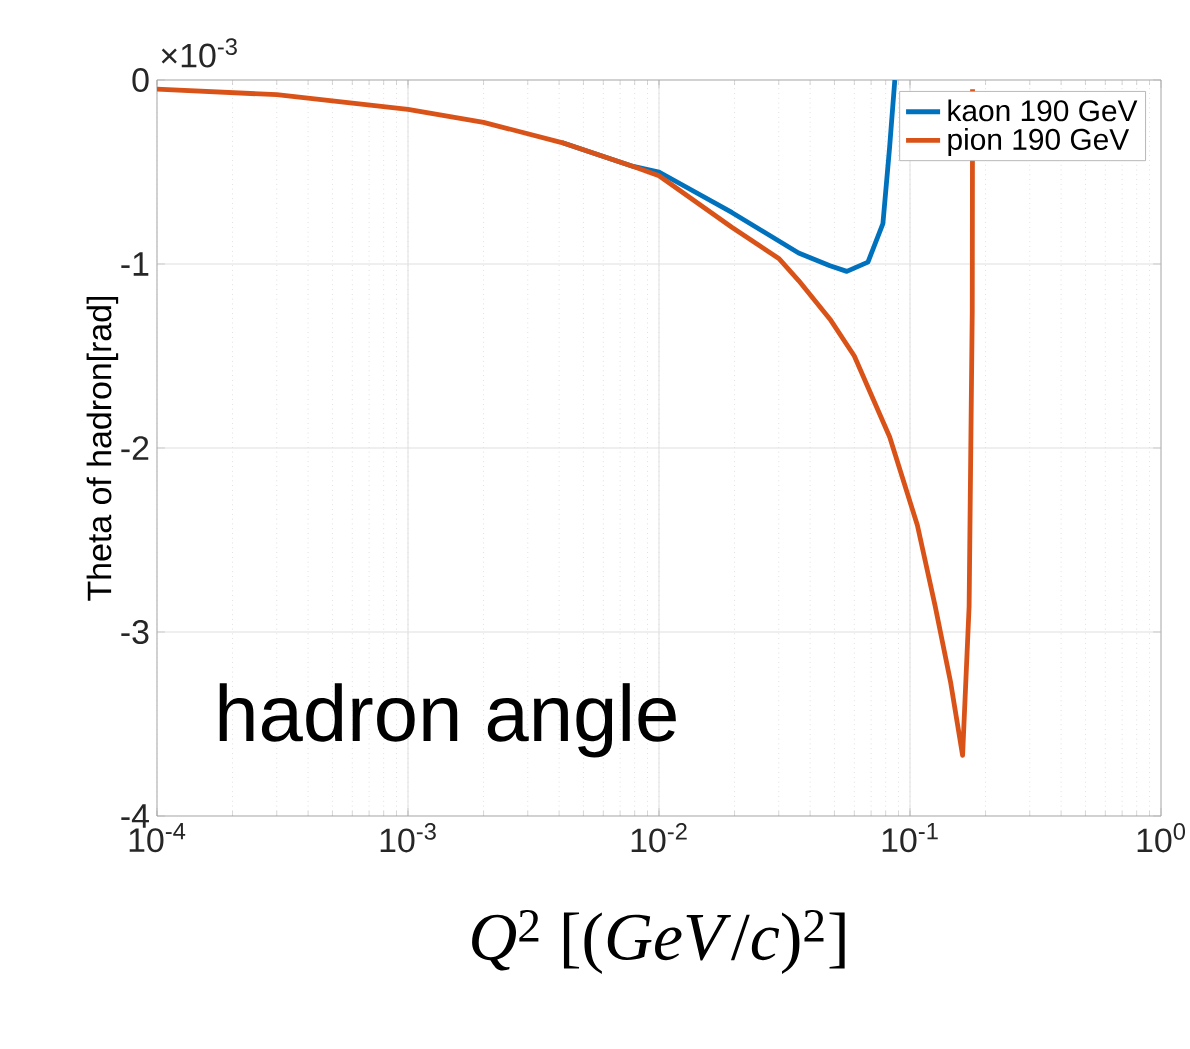 Image resolution: width=1190 pixels, height=1049 pixels. I want to click on text: Q$^{2}$ [(GeV/c)$^{2}$], so click(658, 942).